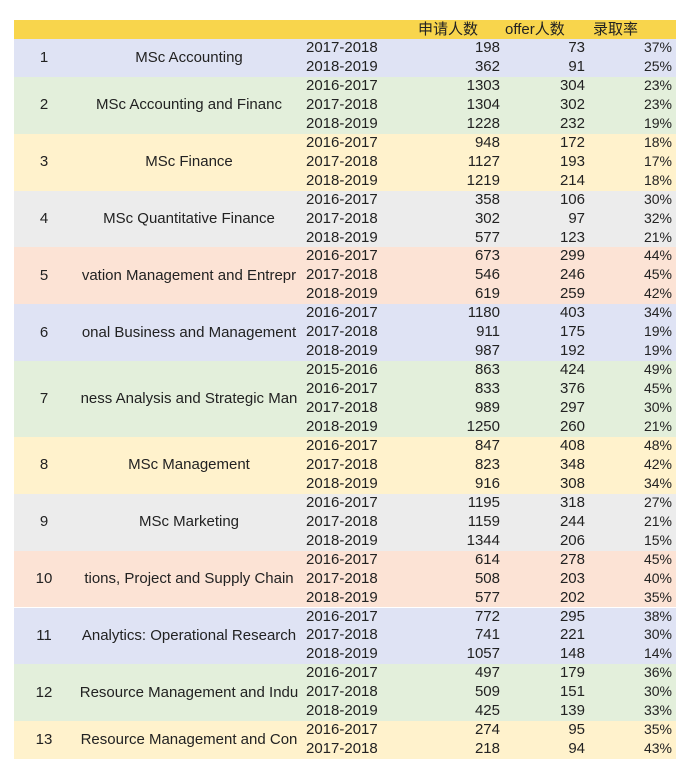 This screenshot has height=761, width=680. Describe the element at coordinates (572, 540) in the screenshot. I see `offers: 206` at that location.